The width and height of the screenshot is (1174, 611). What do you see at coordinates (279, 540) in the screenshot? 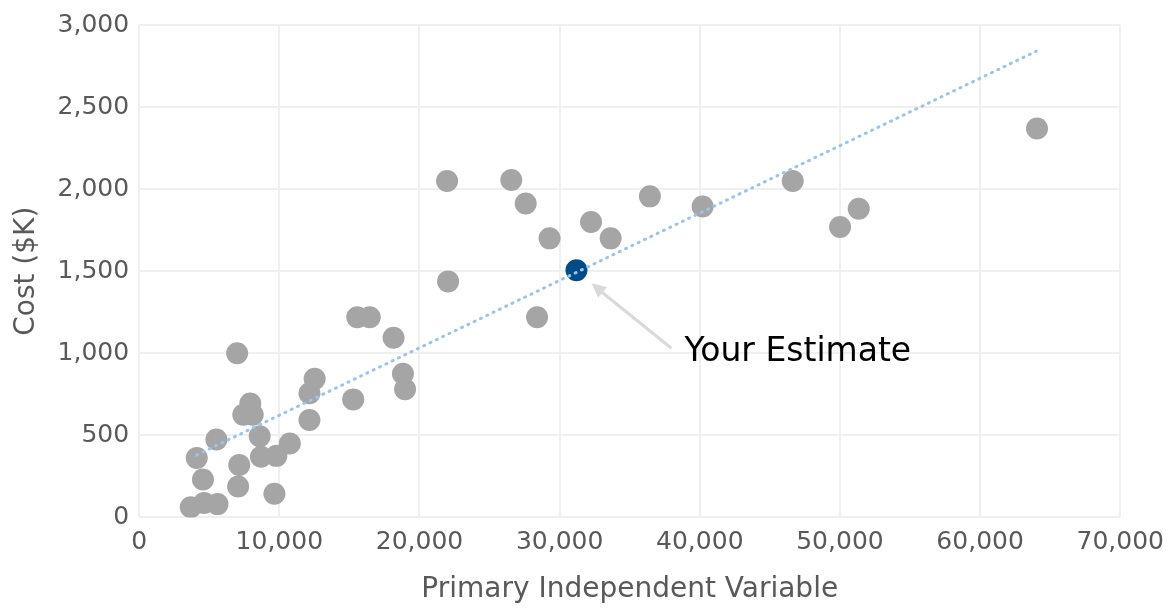
I see `x-tick-label: 10,000` at bounding box center [279, 540].